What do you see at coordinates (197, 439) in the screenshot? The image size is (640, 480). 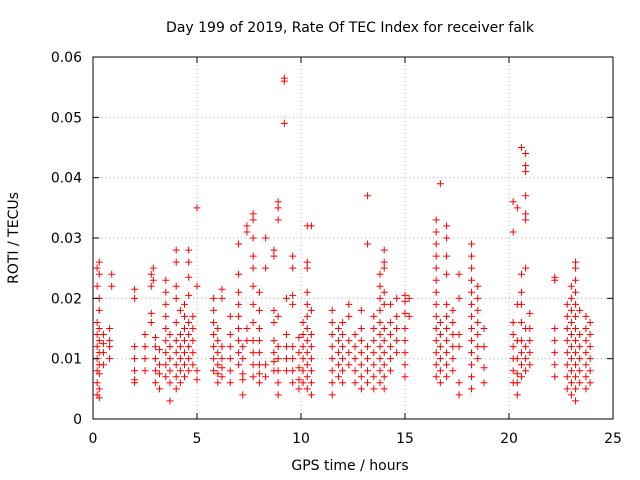 I see `x-tick-label: 5` at bounding box center [197, 439].